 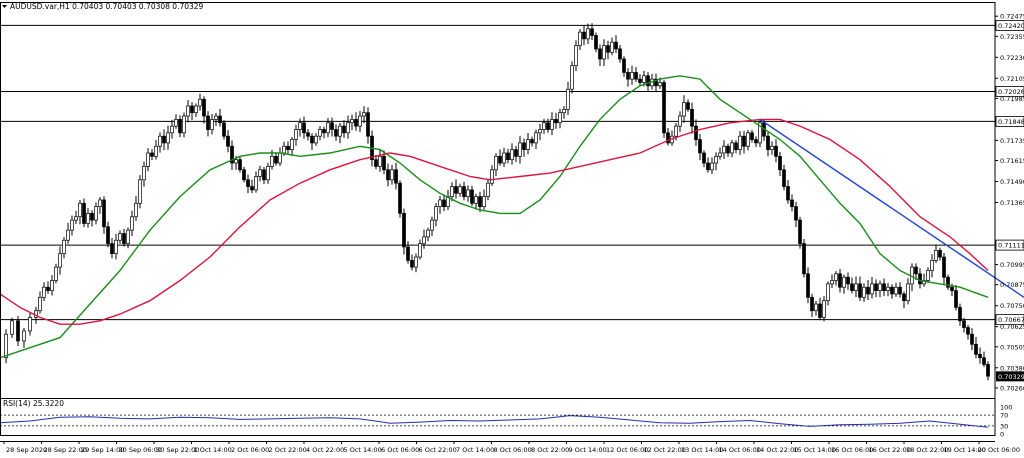 What do you see at coordinates (140, 450) in the screenshot?
I see `x-tick-label: 30 Sep 06:00` at bounding box center [140, 450].